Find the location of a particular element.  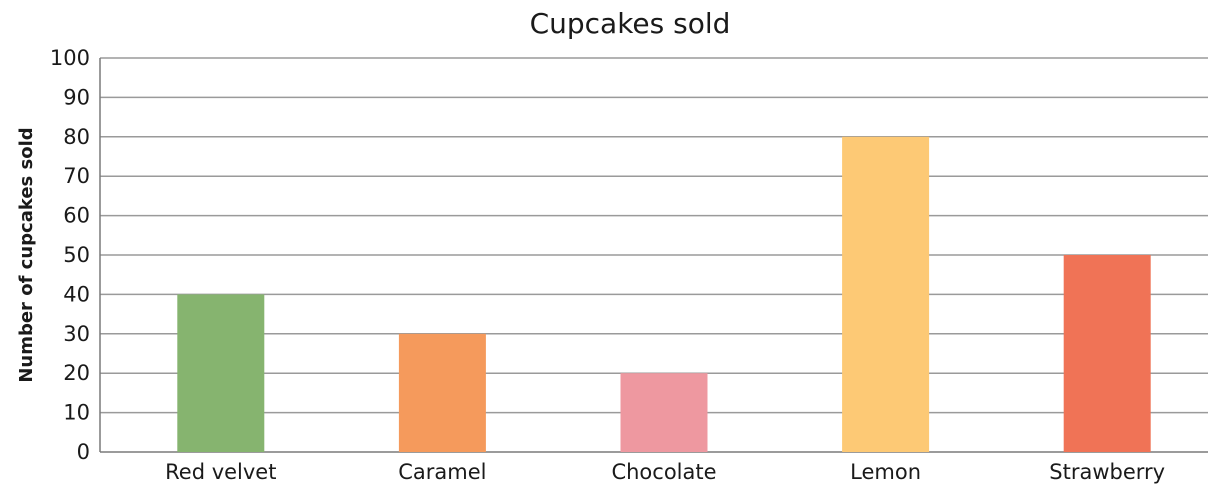

y-tick-label: 90 is located at coordinates (76, 97).